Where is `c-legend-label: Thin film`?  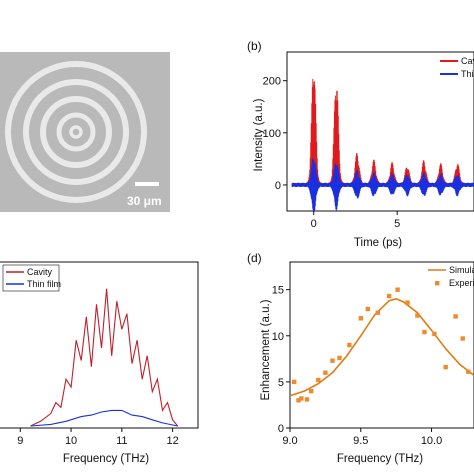
c-legend-label: Thin film is located at coordinates (44, 284).